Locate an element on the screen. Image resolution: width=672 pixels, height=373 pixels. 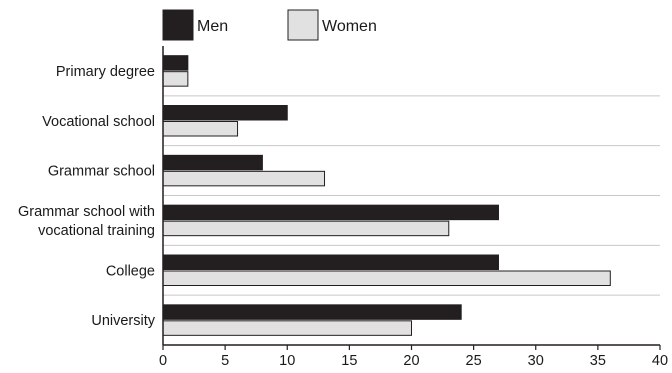
x-tick-label: 25 is located at coordinates (474, 361).